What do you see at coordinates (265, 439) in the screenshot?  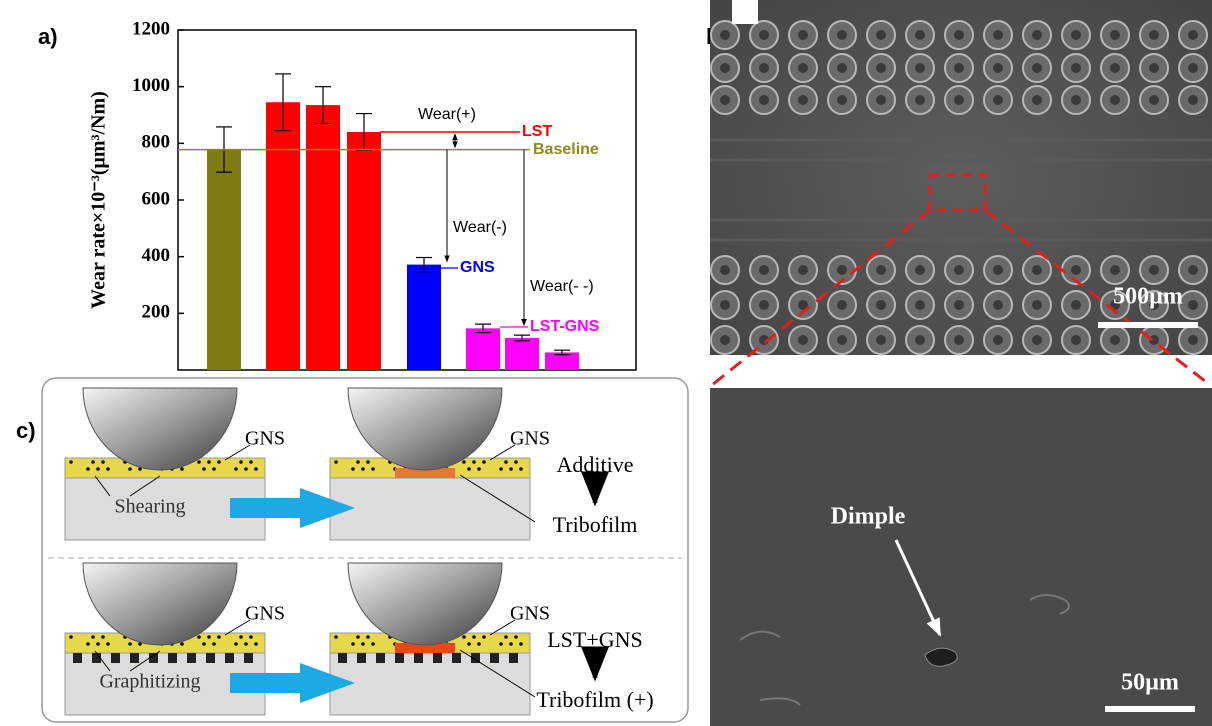 I see `particle-label: GNS` at bounding box center [265, 439].